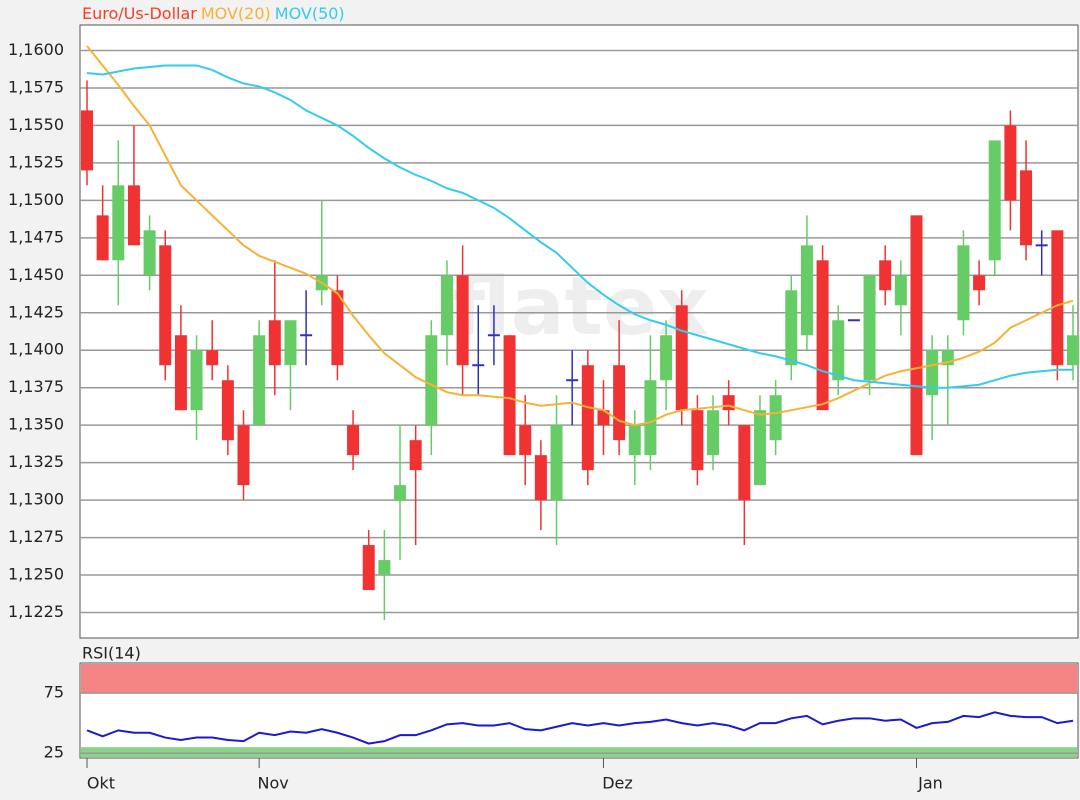 This screenshot has height=800, width=1080. What do you see at coordinates (579, 679) in the screenshot?
I see `overbought-band` at bounding box center [579, 679].